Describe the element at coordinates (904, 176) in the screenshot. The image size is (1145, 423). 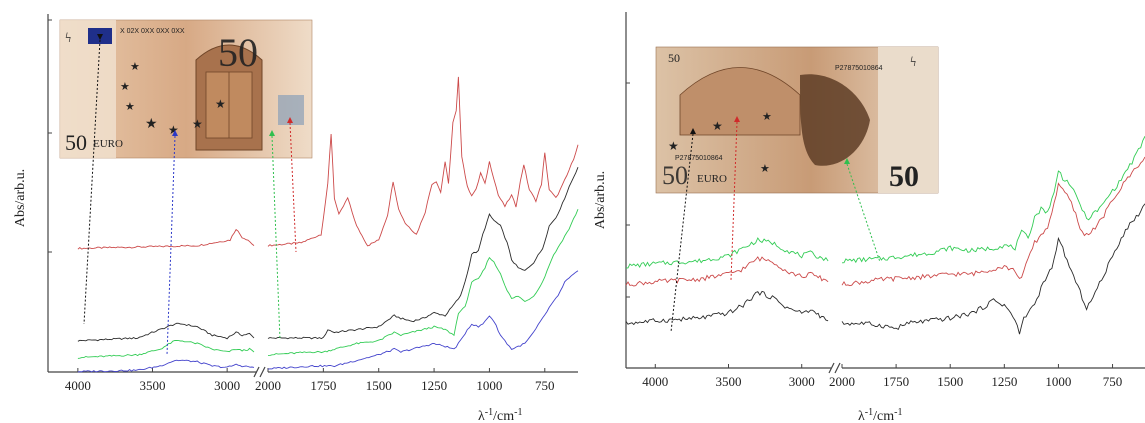
I see `denomination-purple-back: 50` at that location.